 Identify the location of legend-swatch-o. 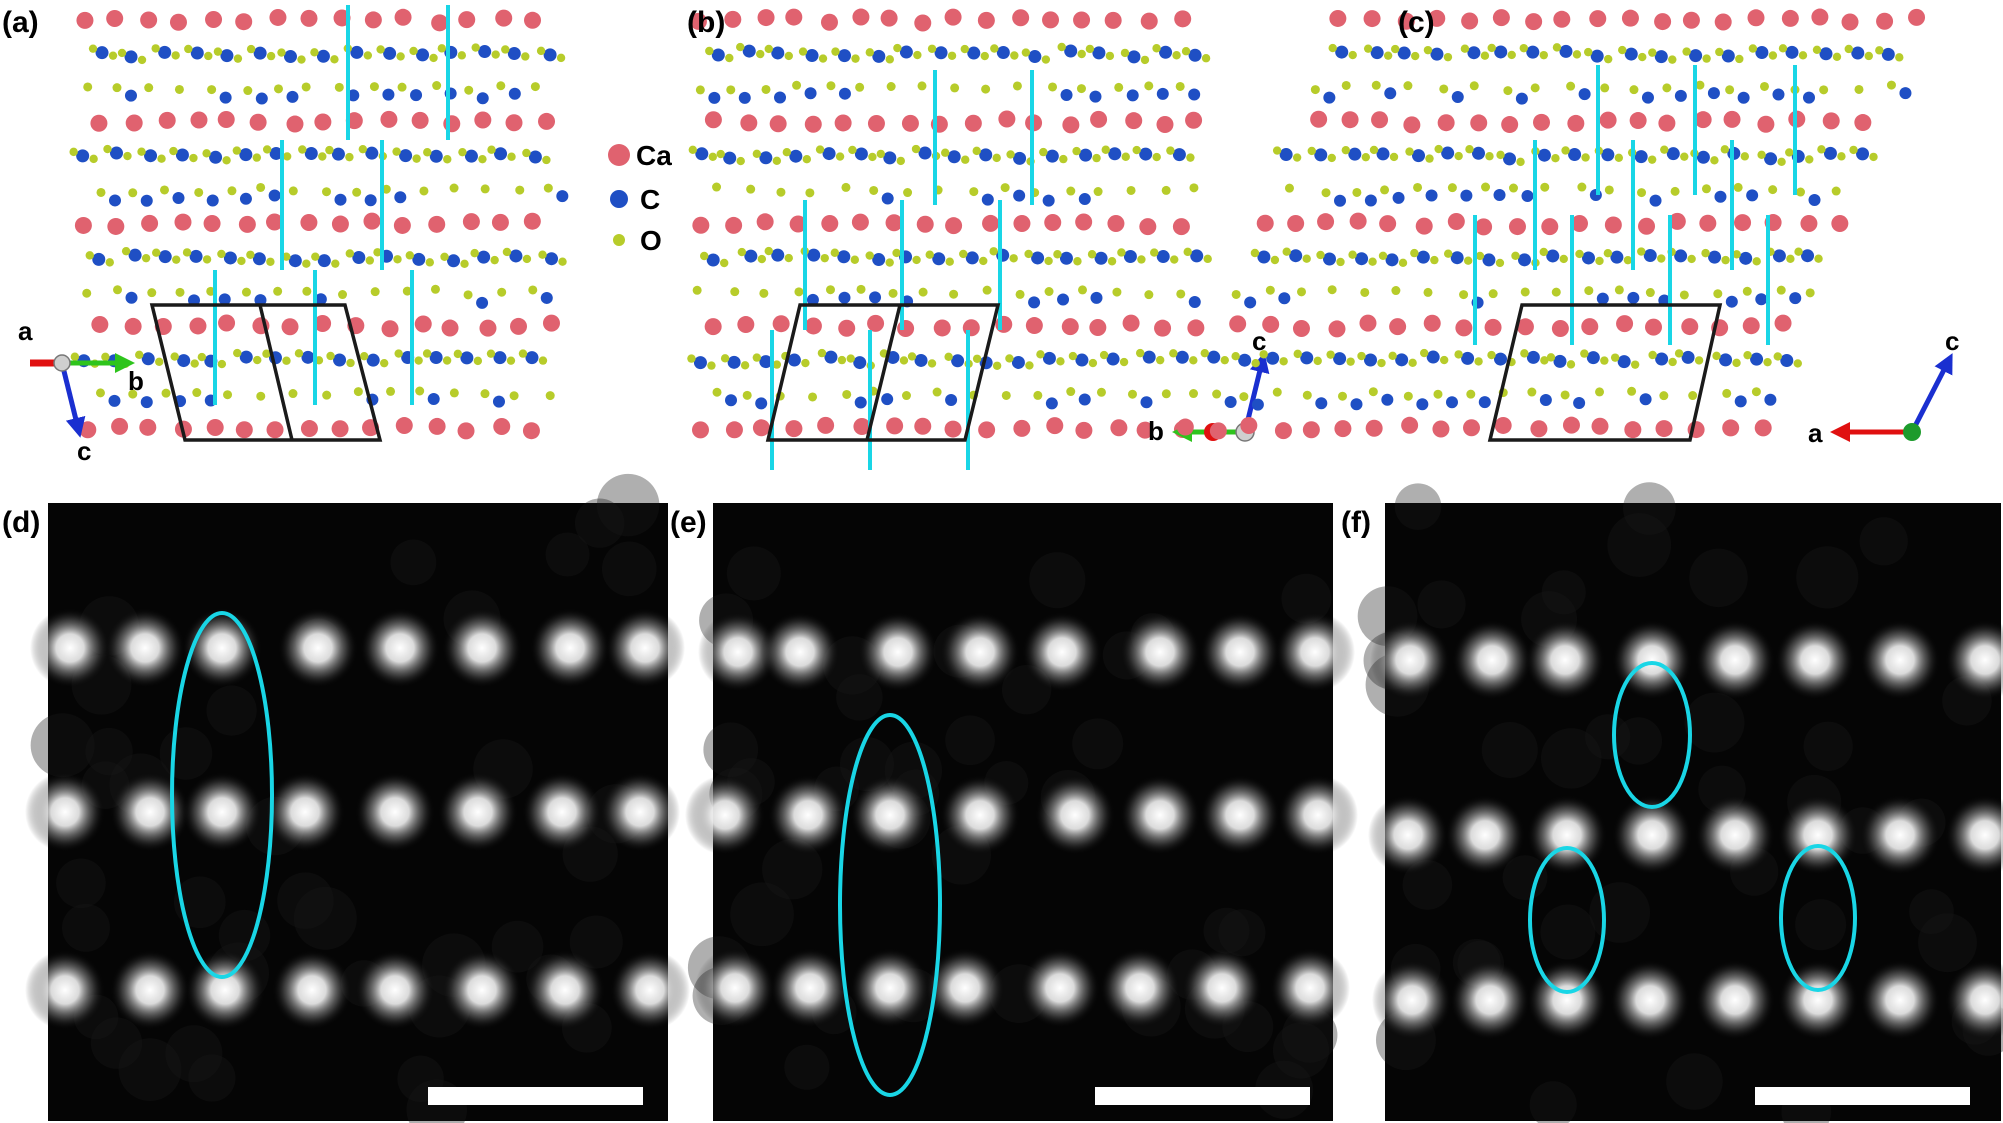
(619, 240).